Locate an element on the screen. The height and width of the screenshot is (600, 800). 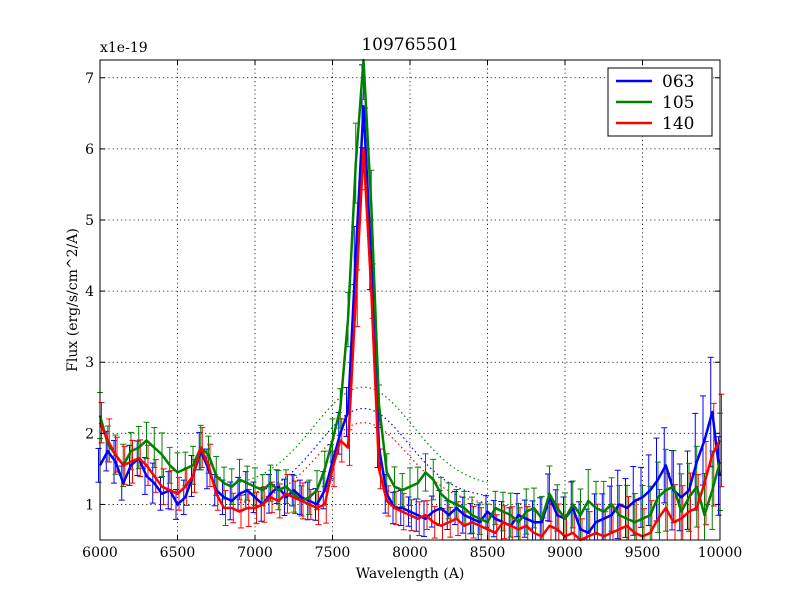
legend-label-063: 063 is located at coordinates (678, 82).